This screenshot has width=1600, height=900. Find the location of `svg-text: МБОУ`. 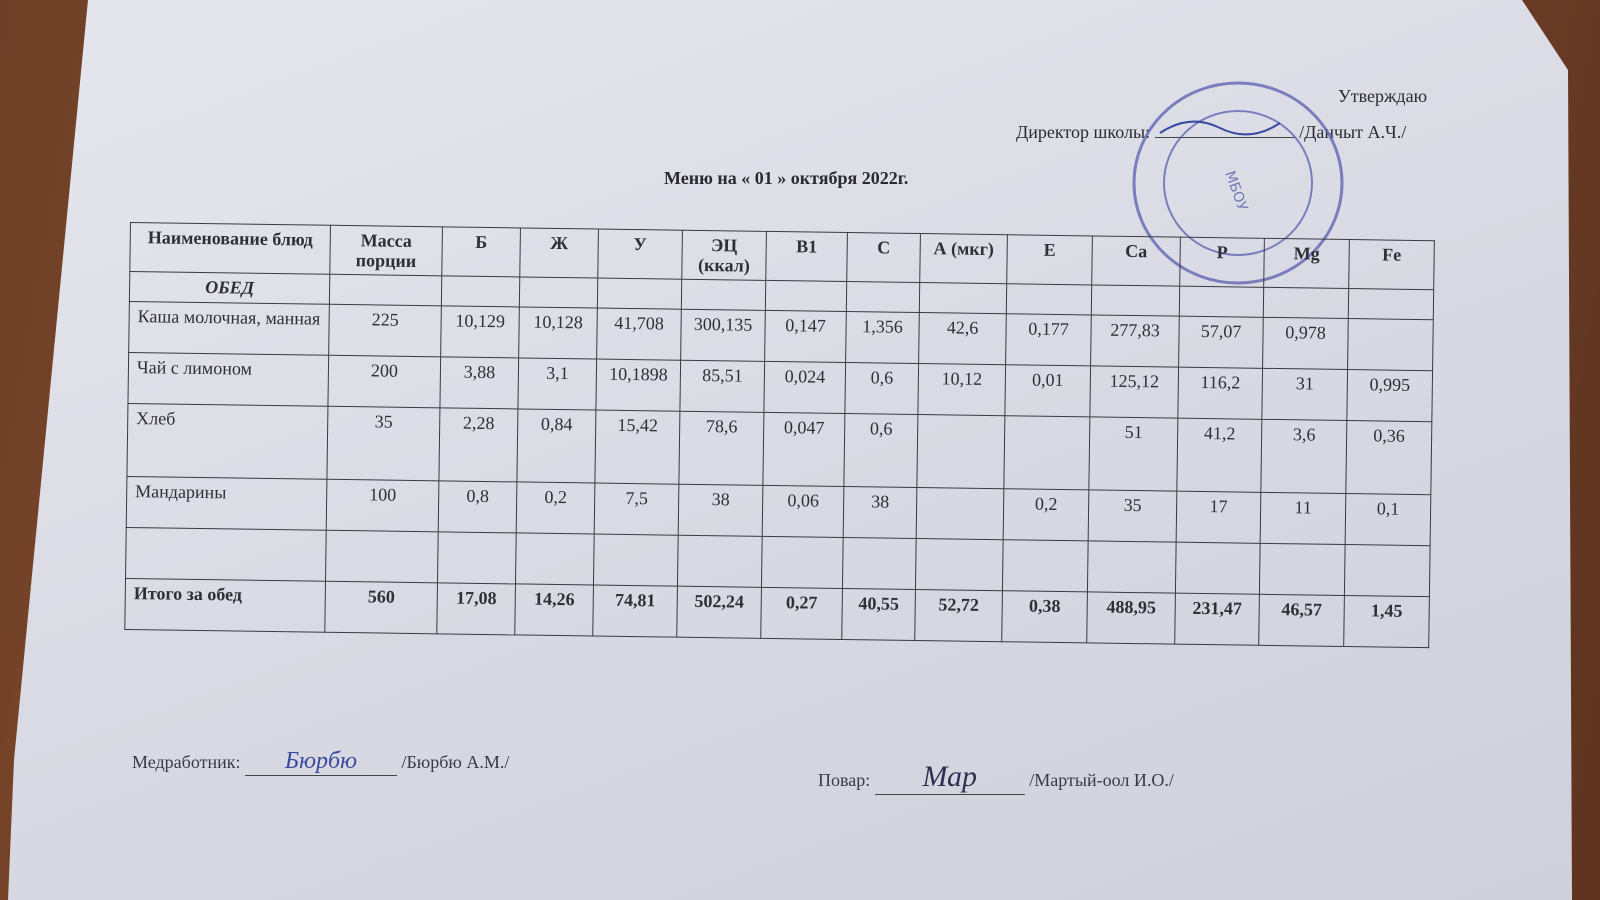

svg-text: МБОУ is located at coordinates (1235, 191).